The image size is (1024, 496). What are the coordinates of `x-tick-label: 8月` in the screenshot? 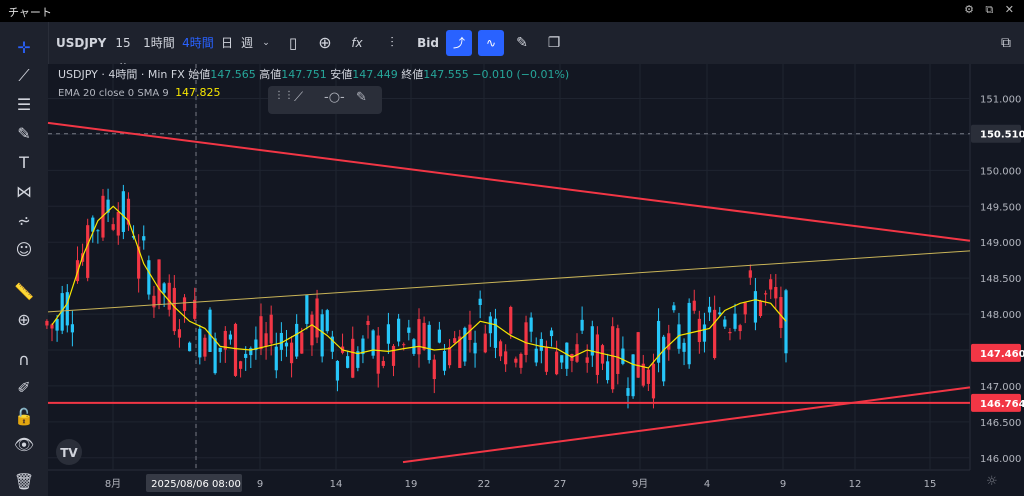 It's located at (113, 484).